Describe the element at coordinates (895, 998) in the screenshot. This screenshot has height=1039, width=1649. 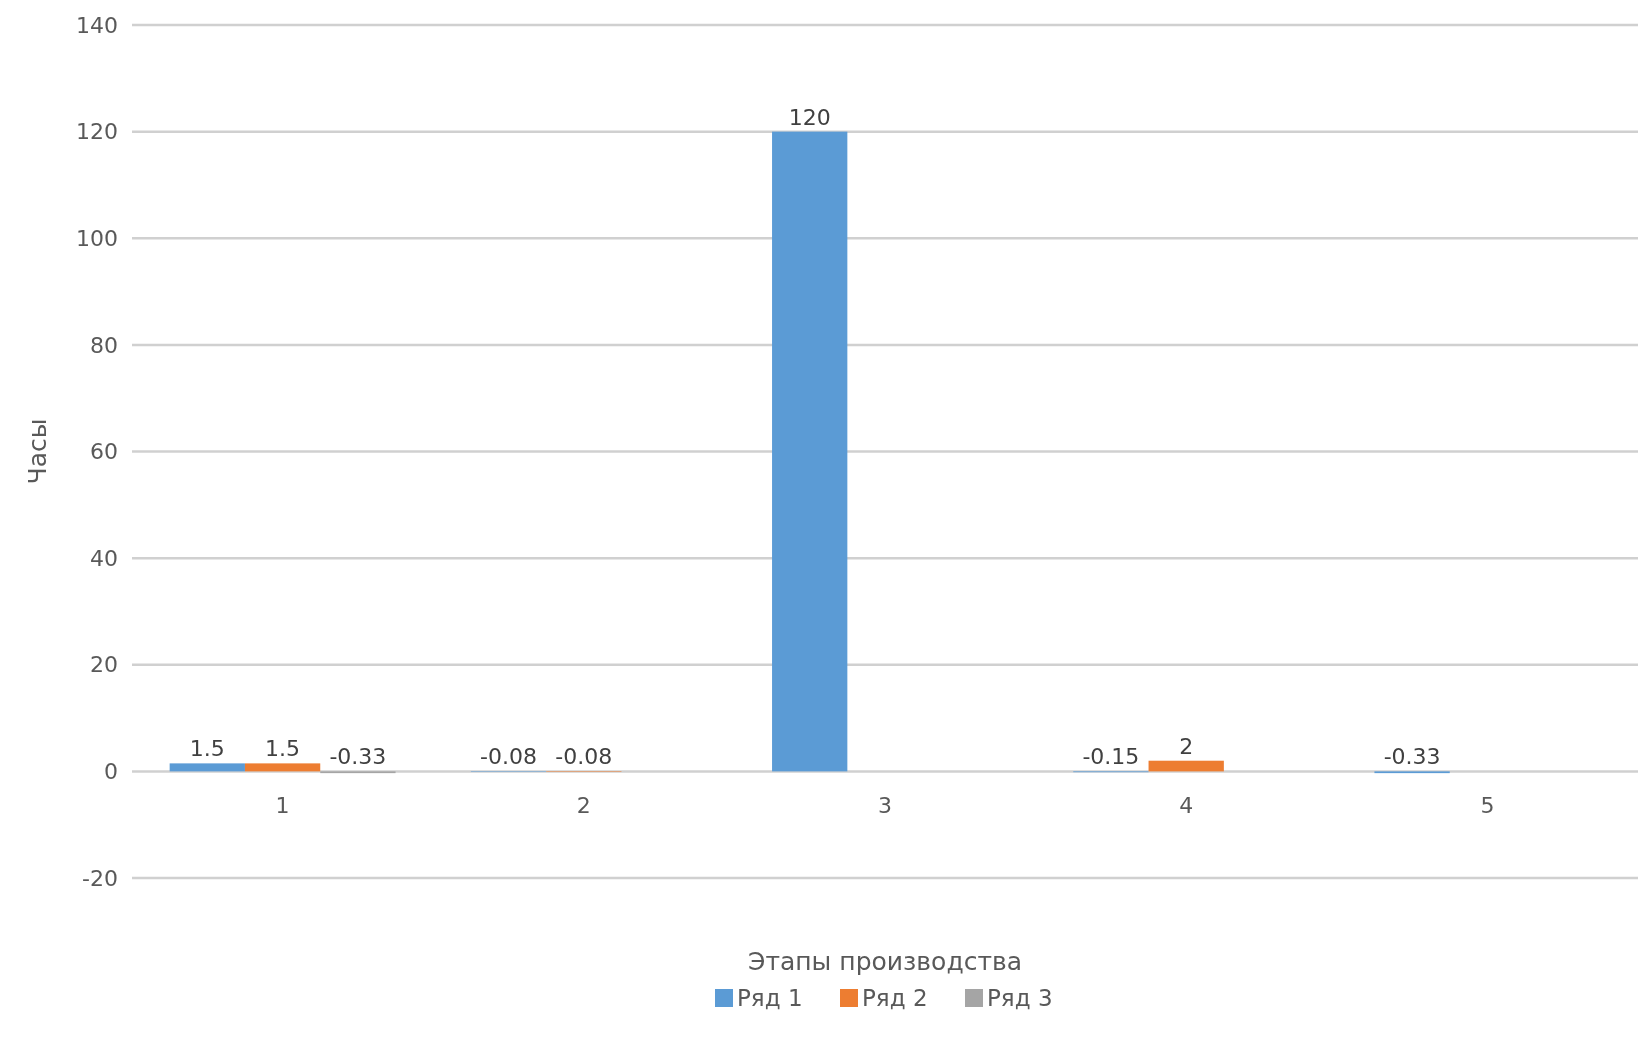
I see `legend-label: Ряд 2` at that location.